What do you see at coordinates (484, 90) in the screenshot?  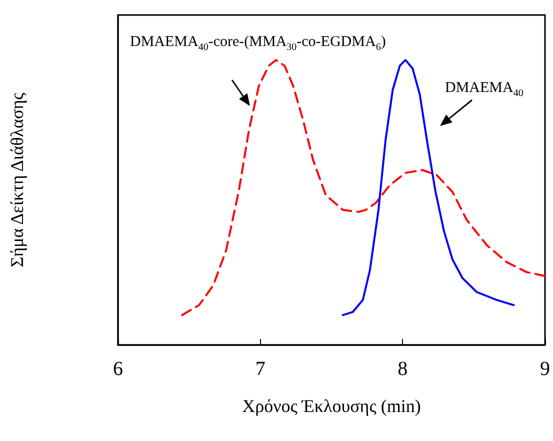 I see `annotation: DMAEMA$_{40}$` at bounding box center [484, 90].